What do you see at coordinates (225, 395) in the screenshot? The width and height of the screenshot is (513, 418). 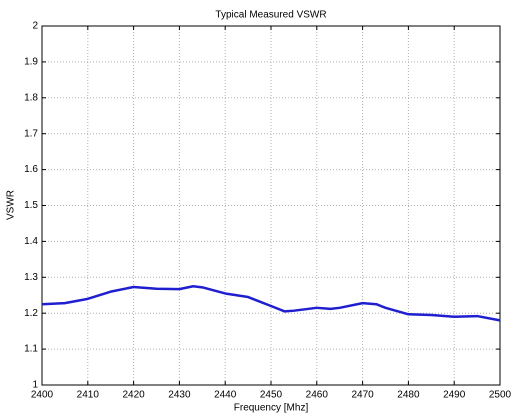 I see `x-tick-label: 2440` at bounding box center [225, 395].